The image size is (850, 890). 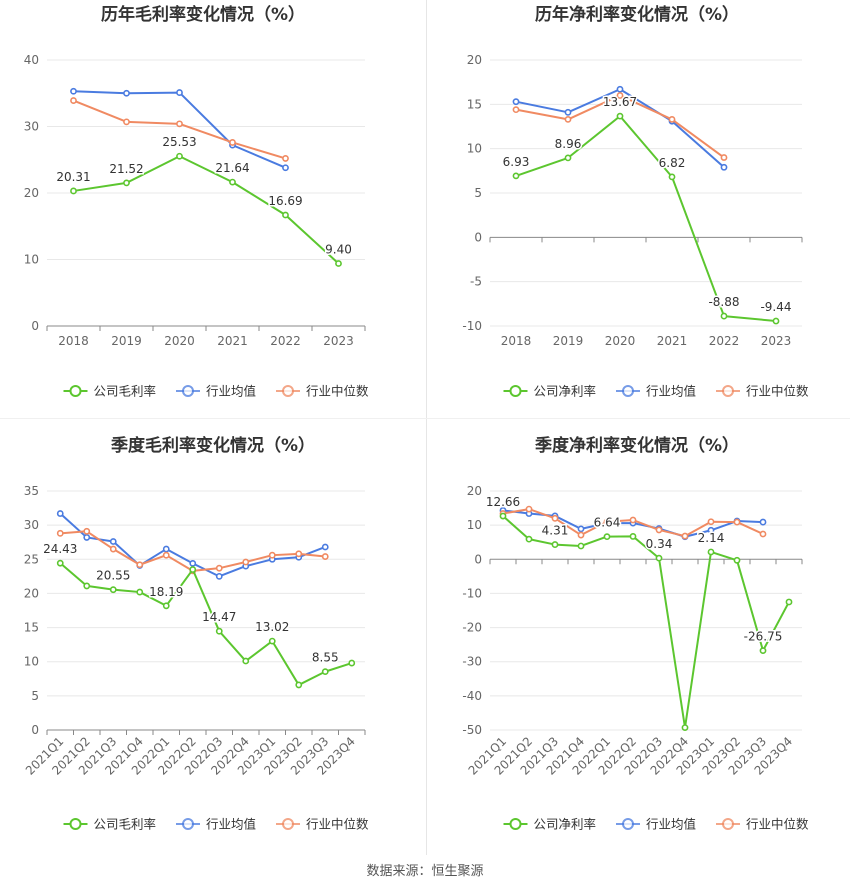 I want to click on legend-label: 行业中位数, so click(x=777, y=391).